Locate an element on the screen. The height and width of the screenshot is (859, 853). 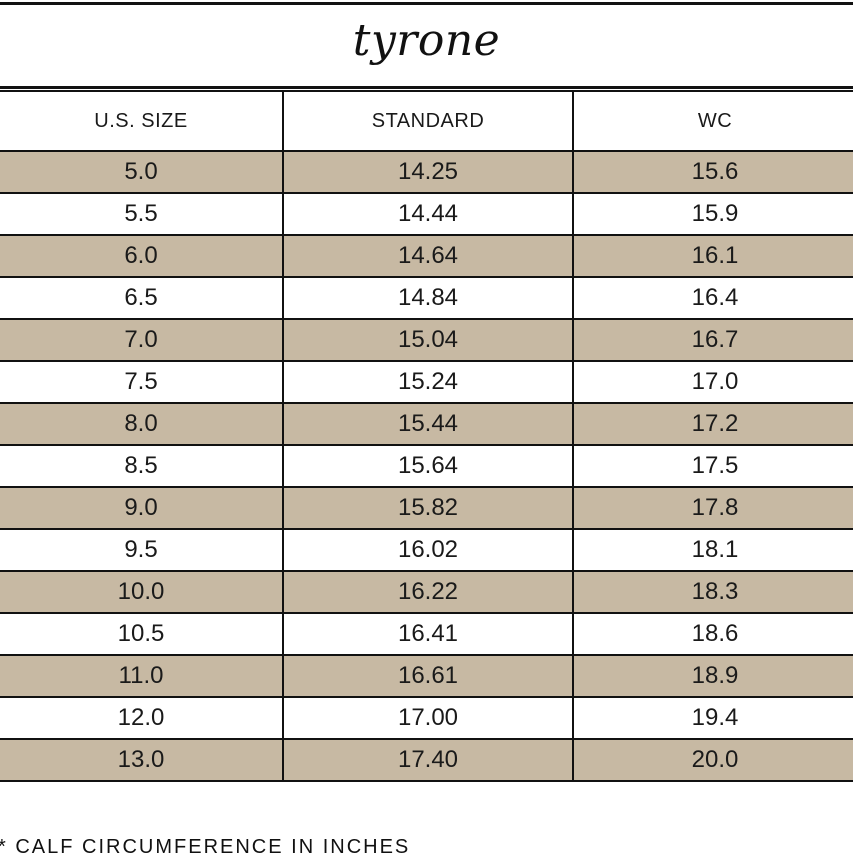
cell-wc: 19.4 is located at coordinates (712, 718).